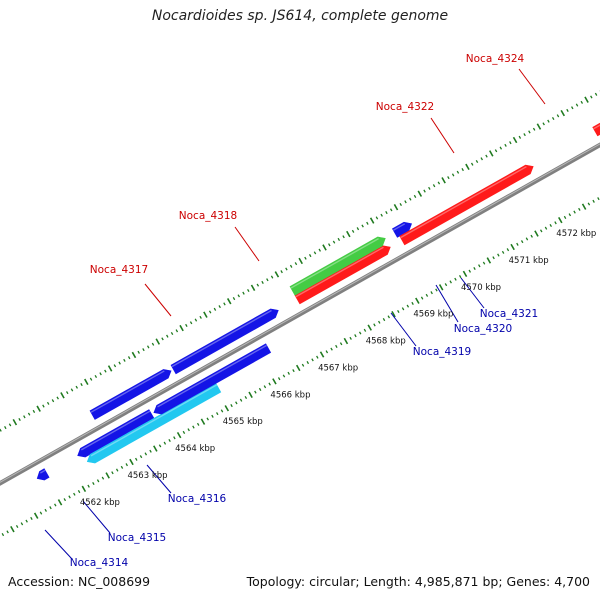 The image size is (600, 600). Describe the element at coordinates (495, 59) in the screenshot. I see `gene-label: Noca_4324` at that location.